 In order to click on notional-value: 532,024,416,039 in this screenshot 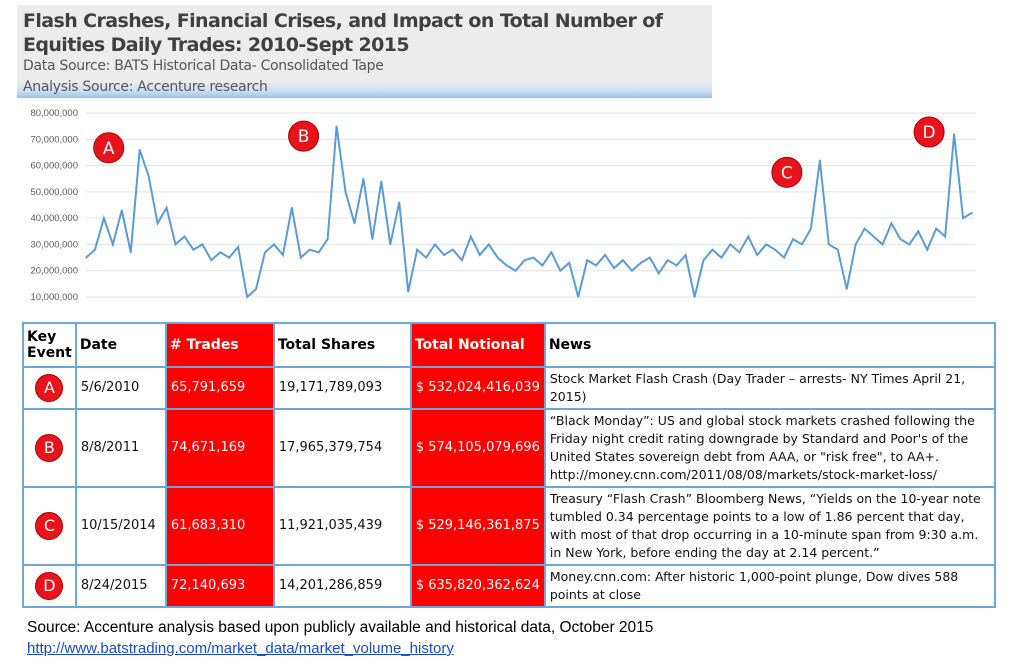, I will do `click(484, 387)`.